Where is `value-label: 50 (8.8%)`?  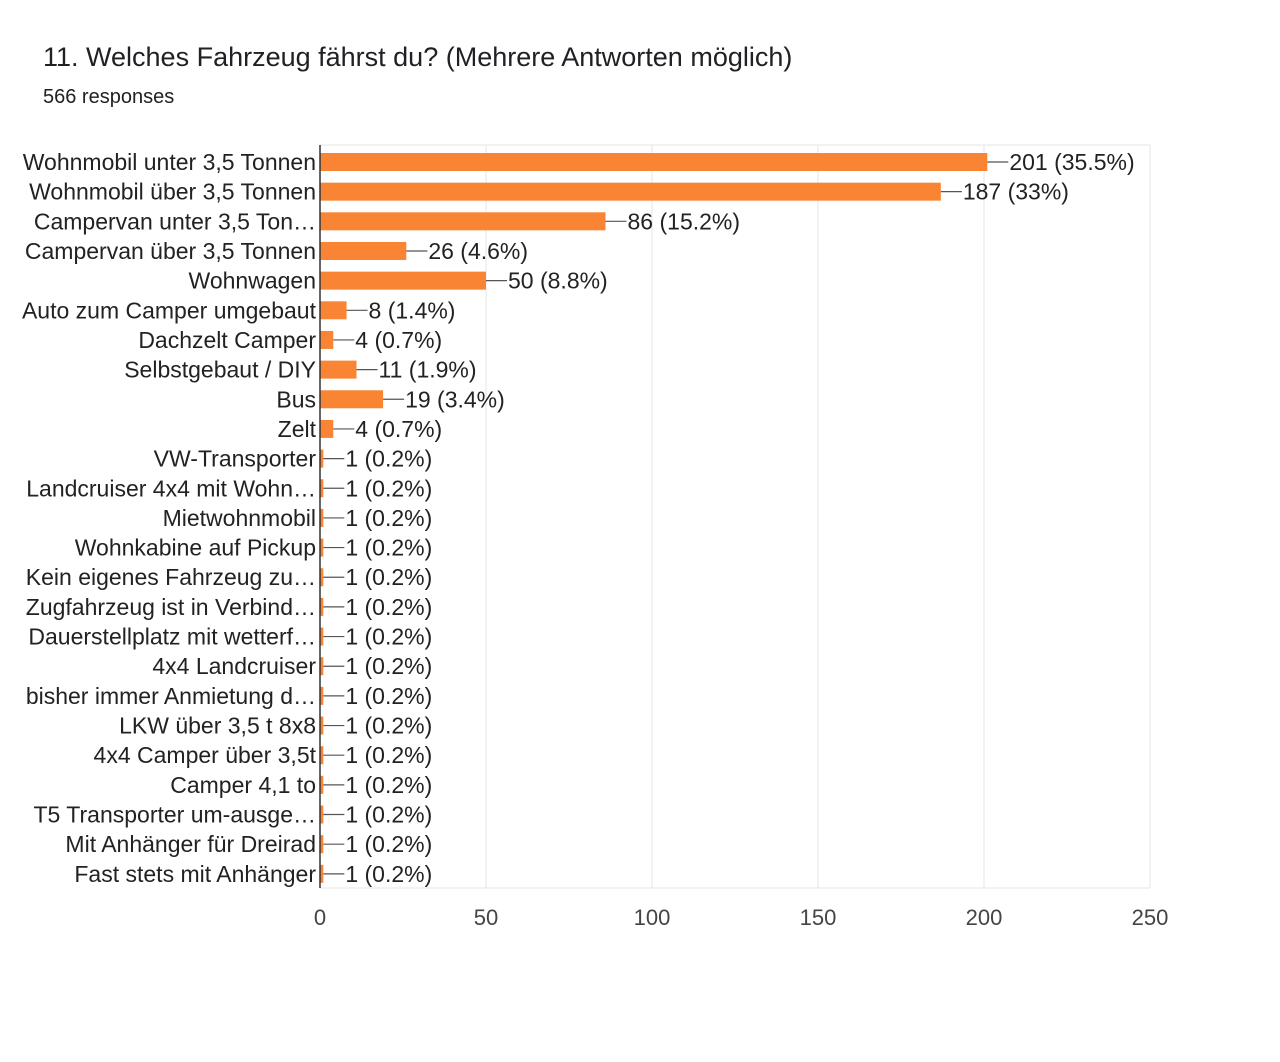
value-label: 50 (8.8%) is located at coordinates (558, 281).